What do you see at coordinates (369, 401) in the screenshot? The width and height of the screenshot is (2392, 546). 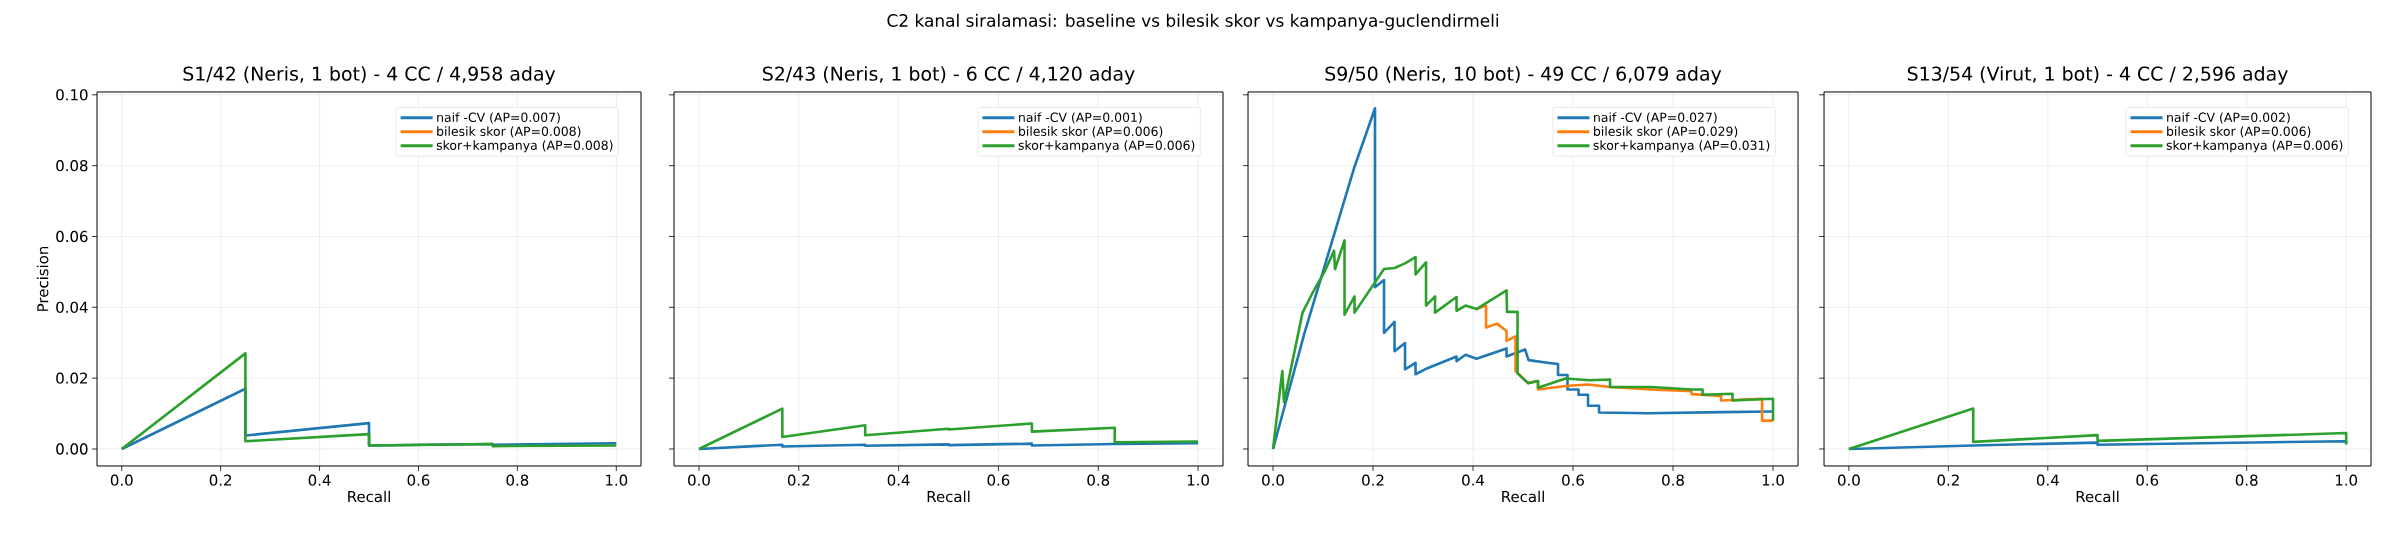 I see `line-series` at bounding box center [369, 401].